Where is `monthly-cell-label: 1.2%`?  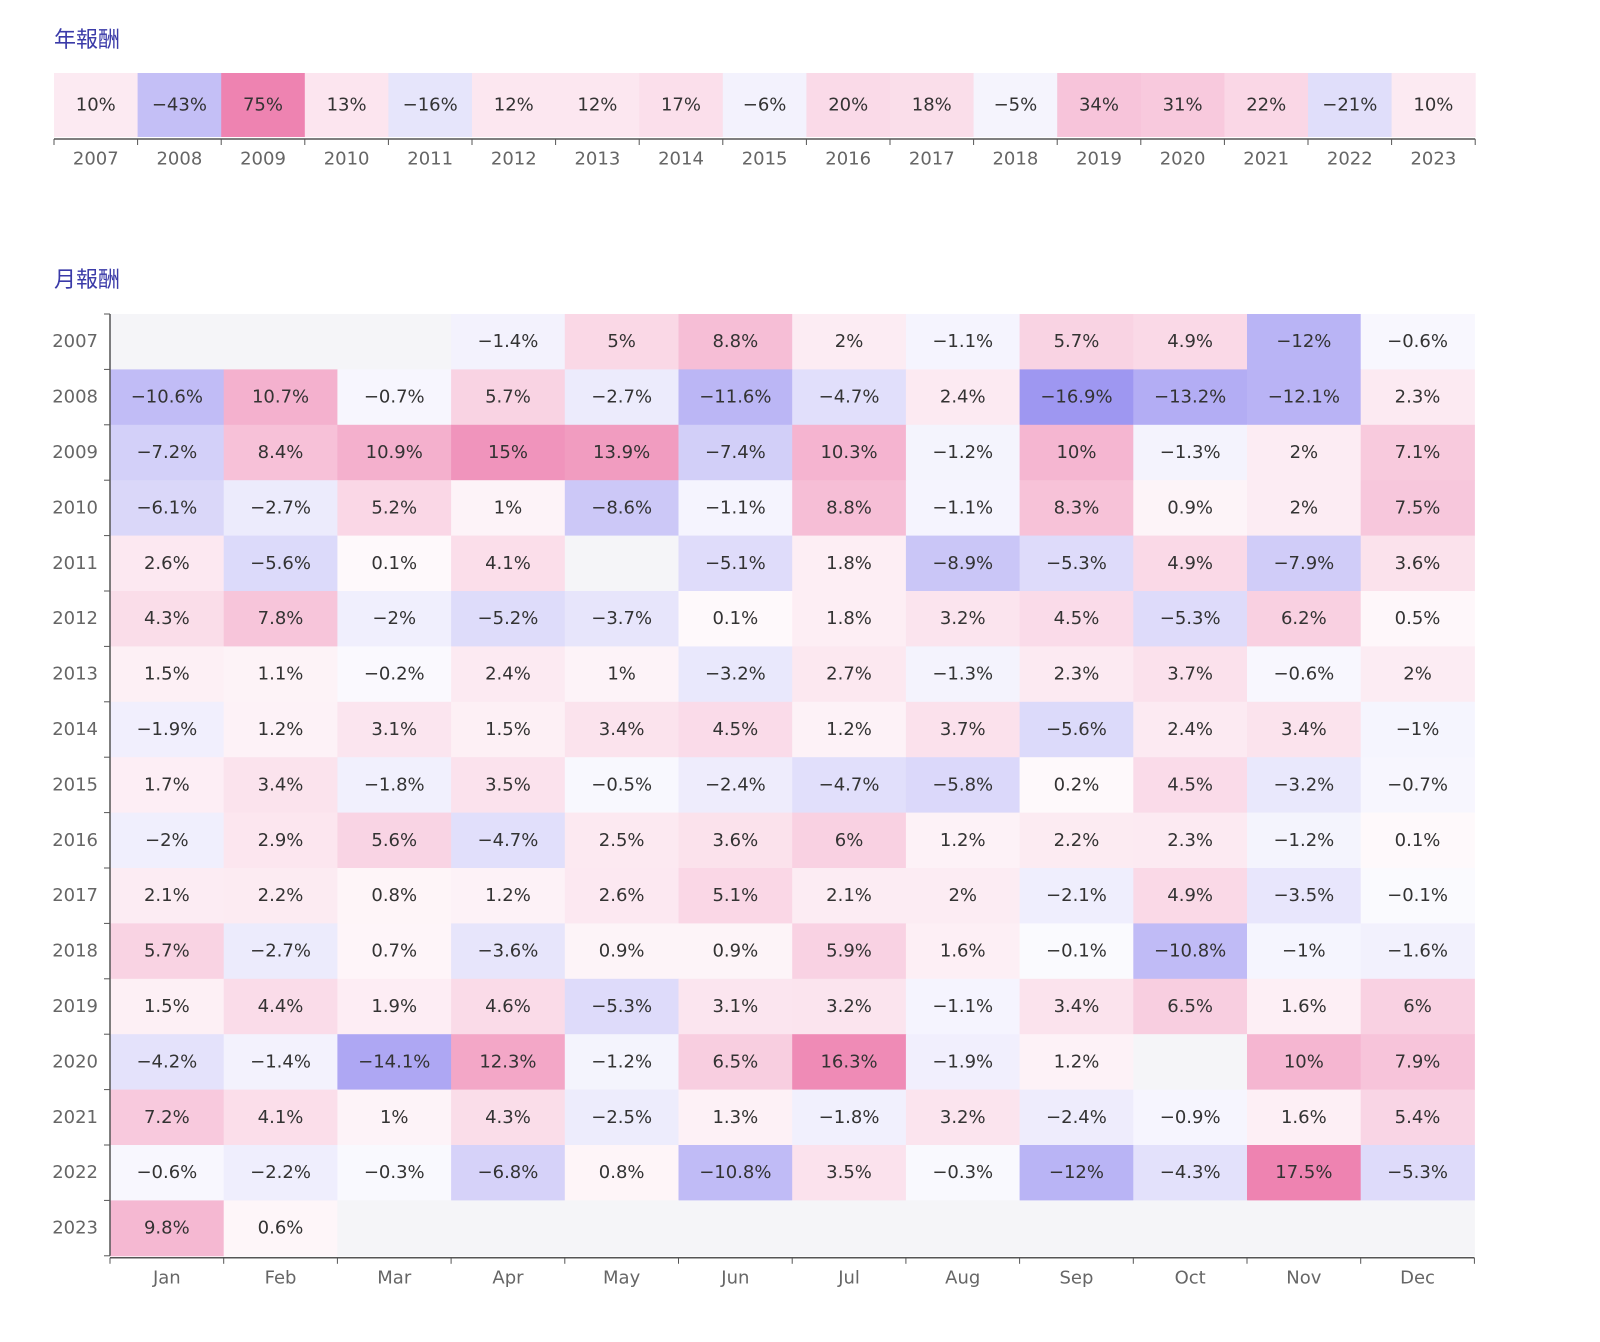
monthly-cell-label: 1.2% is located at coordinates (281, 729).